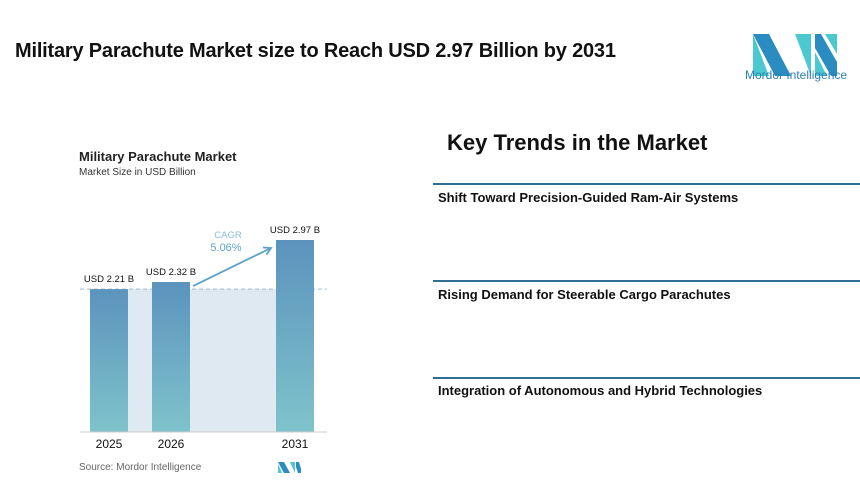 This screenshot has width=860, height=482. Describe the element at coordinates (109, 279) in the screenshot. I see `data-label: USD 2.21 B` at that location.